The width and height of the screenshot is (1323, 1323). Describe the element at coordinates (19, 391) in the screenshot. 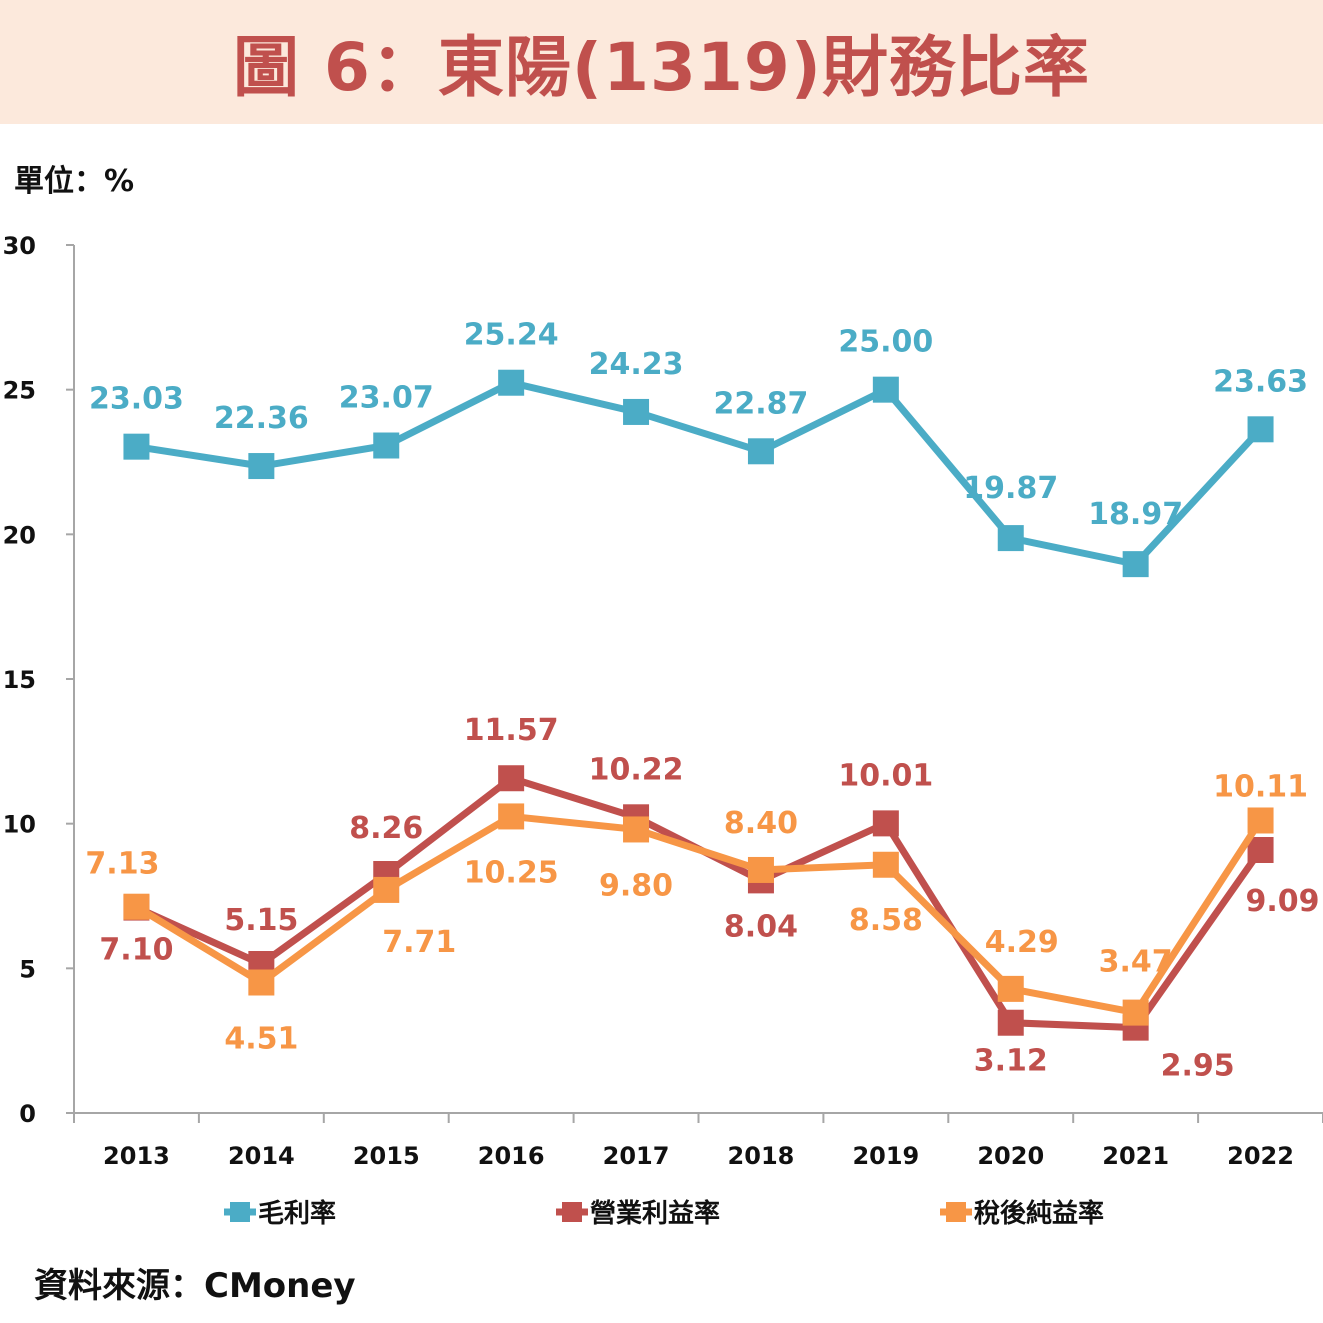

I see `y-tick-label: 25` at that location.